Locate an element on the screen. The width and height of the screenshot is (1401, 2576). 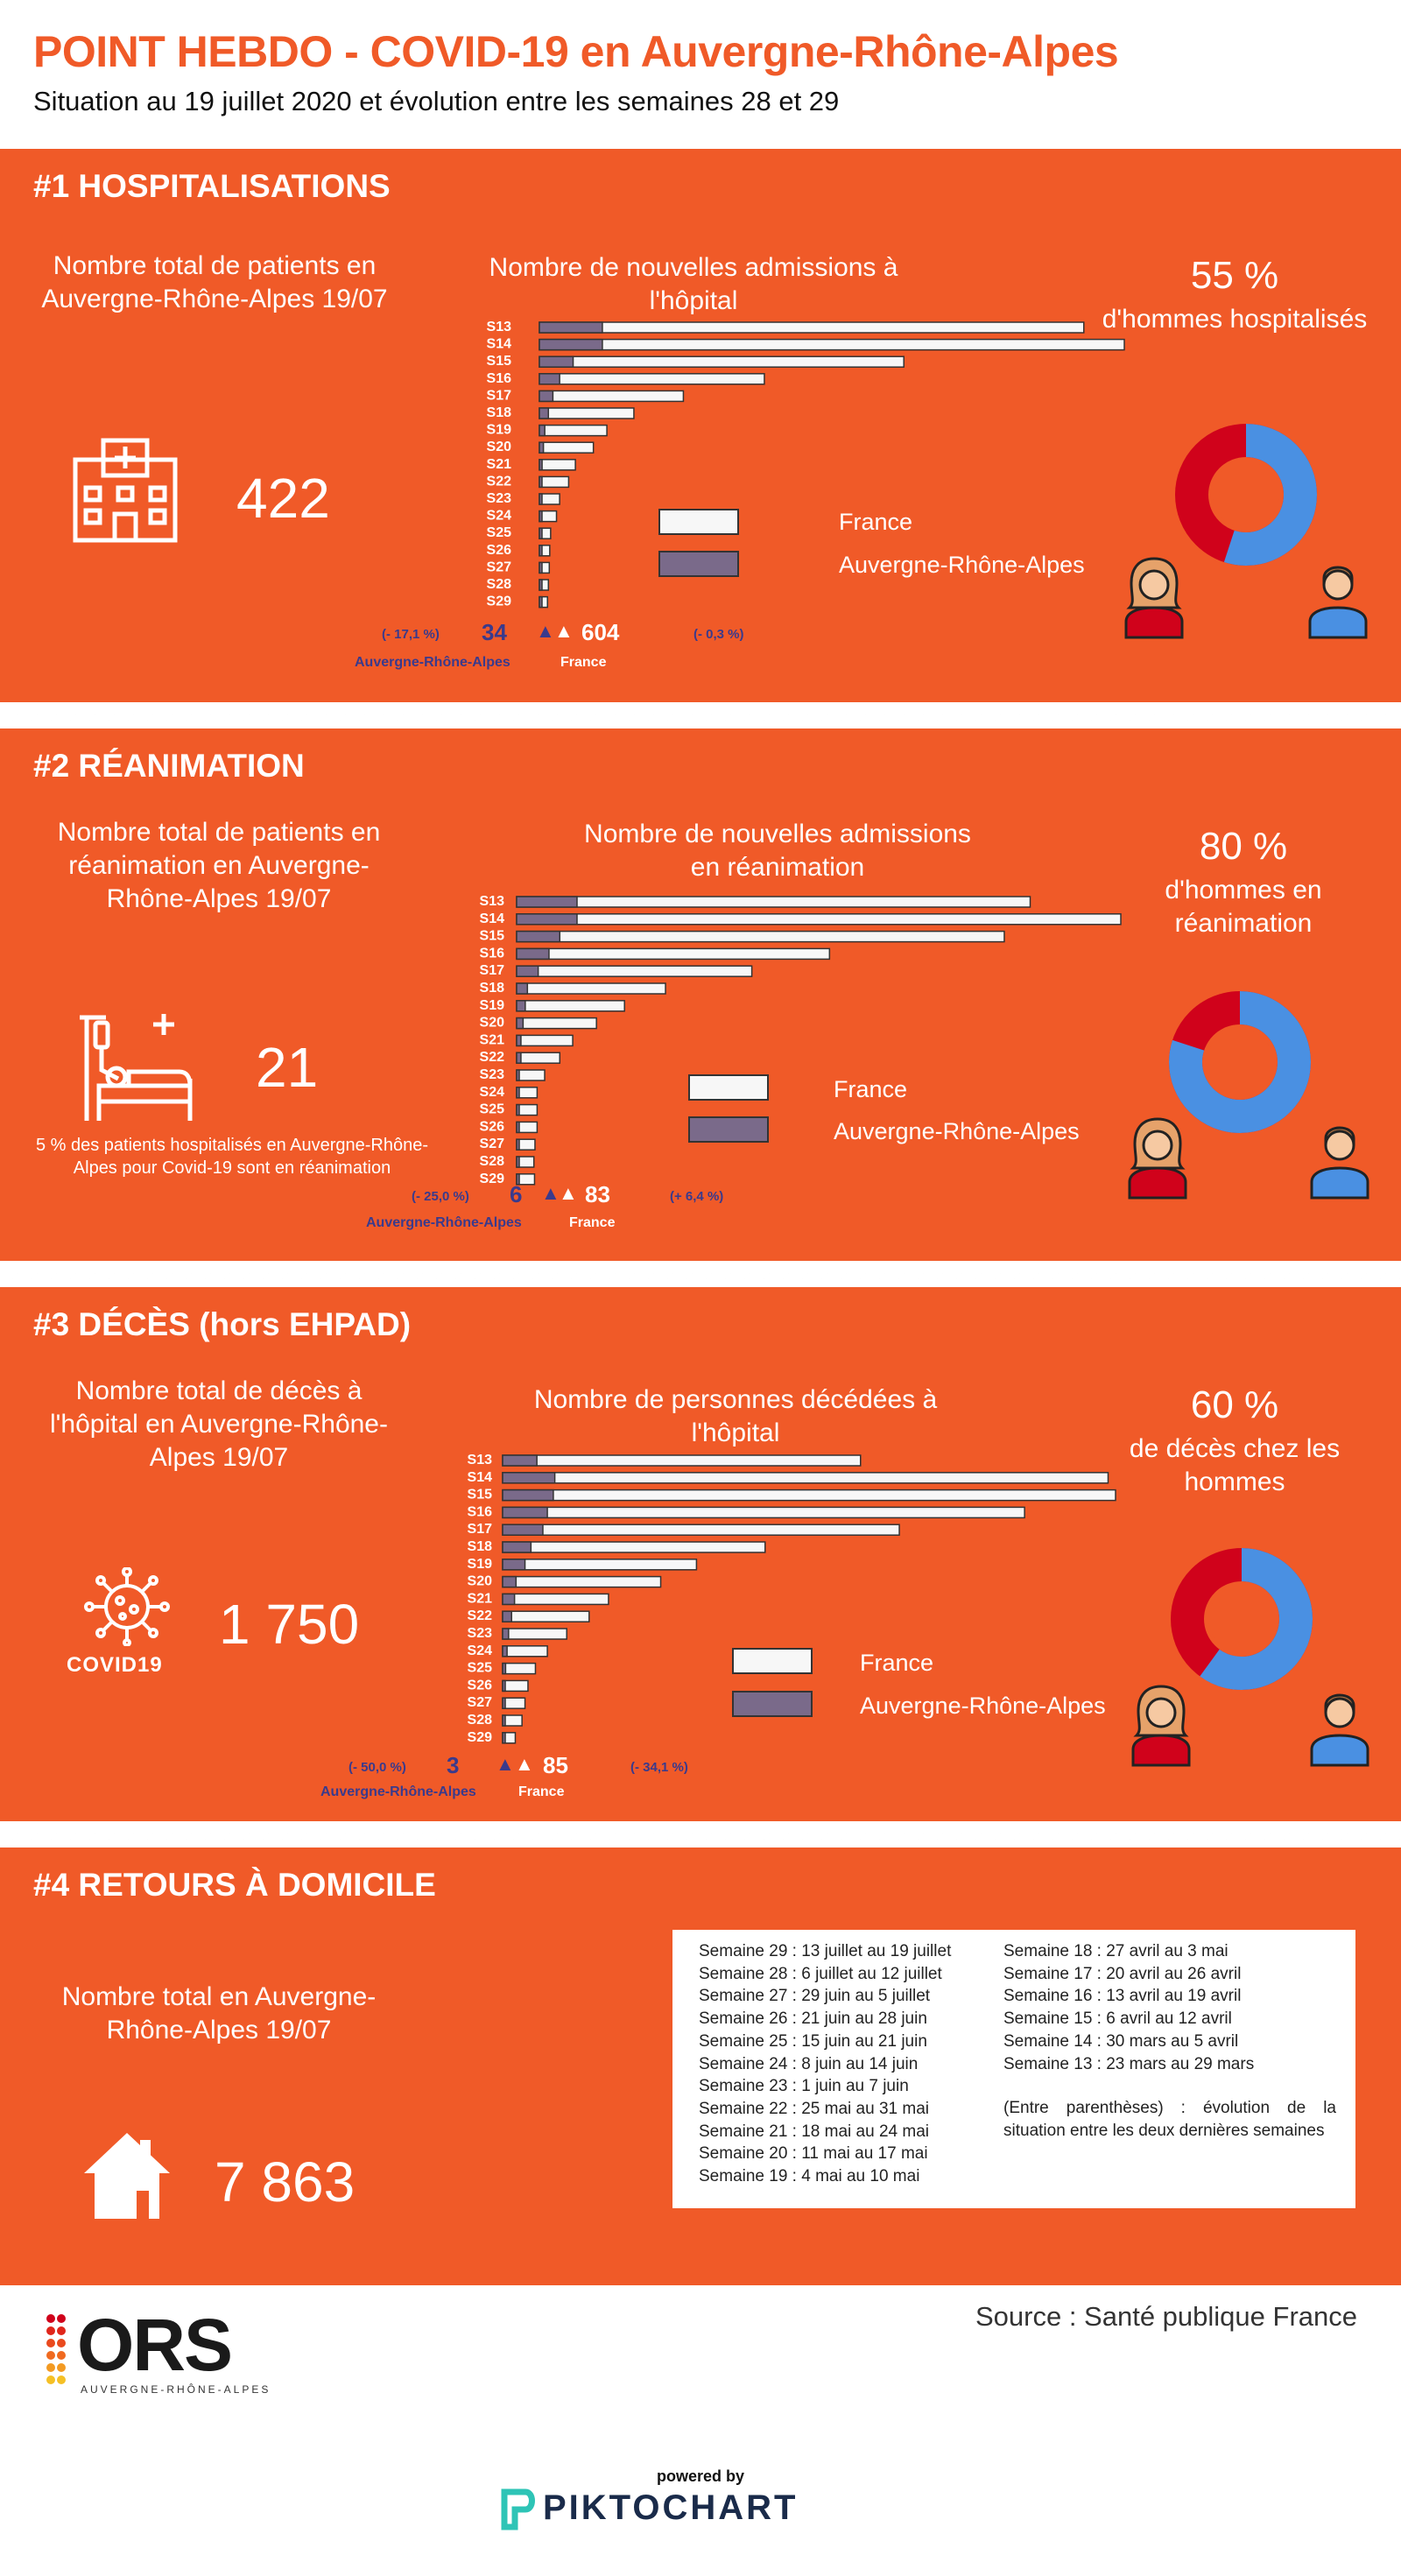
france-change-pct: (- 0,3 %) is located at coordinates (719, 634).